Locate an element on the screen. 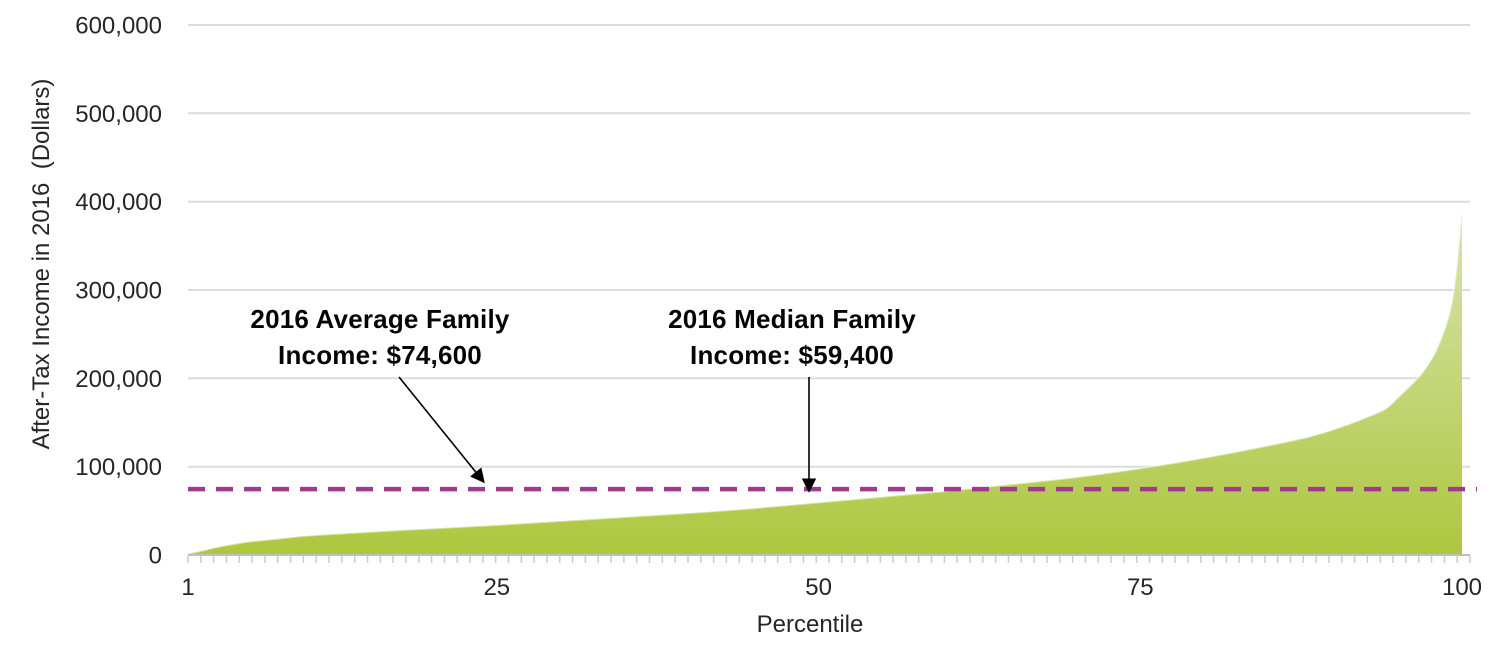  average-annotation-line-1: 2016 Average Family is located at coordinates (380, 319).